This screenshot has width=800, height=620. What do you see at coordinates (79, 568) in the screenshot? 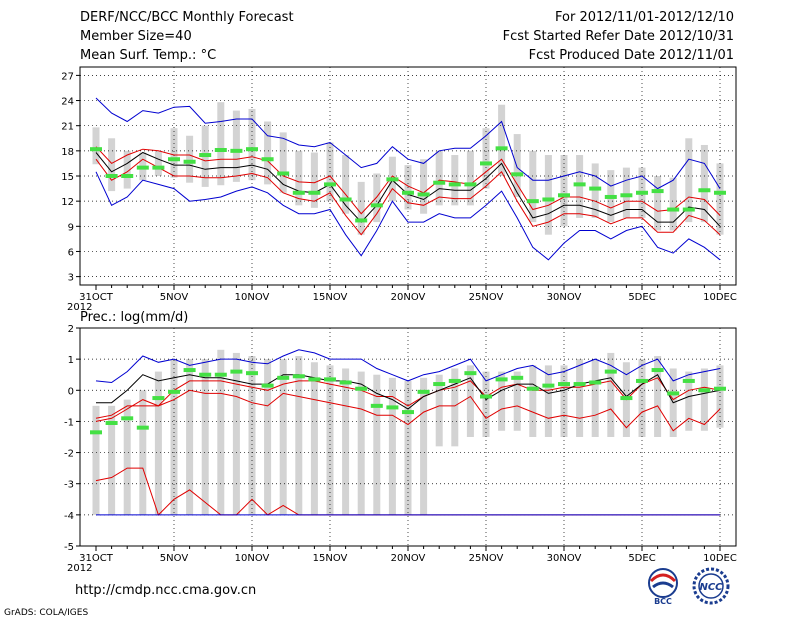
I see `xtick-year-1: 2012` at bounding box center [79, 568].